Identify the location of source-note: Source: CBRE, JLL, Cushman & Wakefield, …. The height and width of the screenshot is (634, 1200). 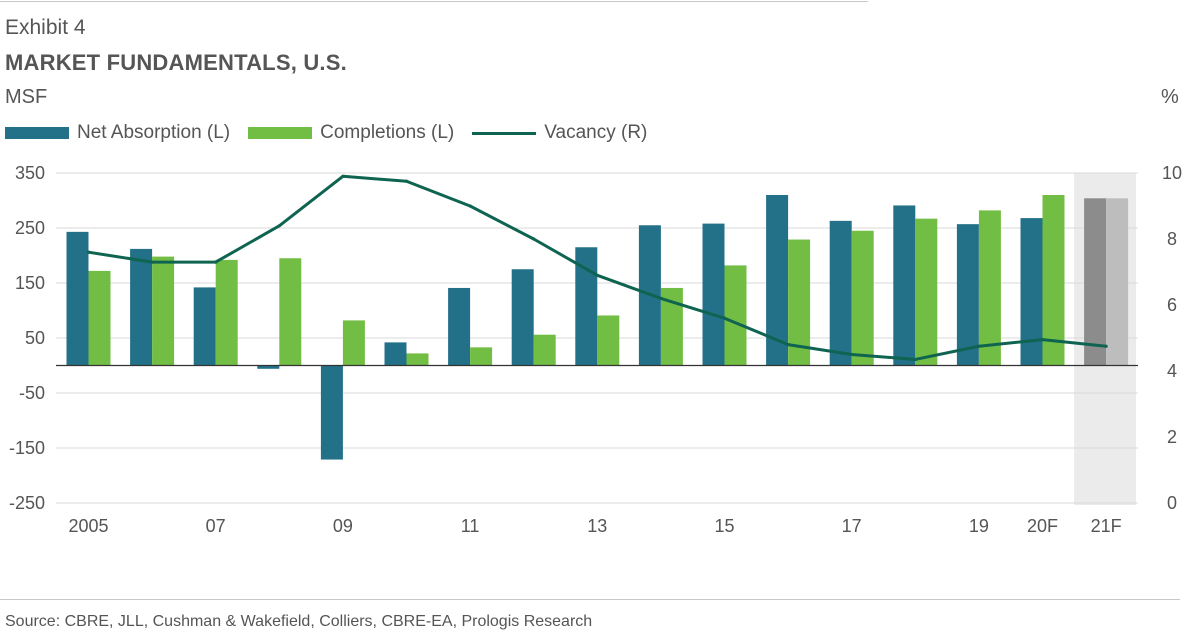
(299, 621).